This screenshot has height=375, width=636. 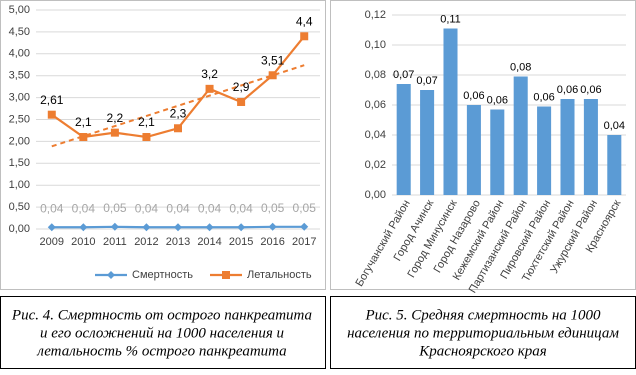 I want to click on y-tick-label: 0,12, so click(x=375, y=15).